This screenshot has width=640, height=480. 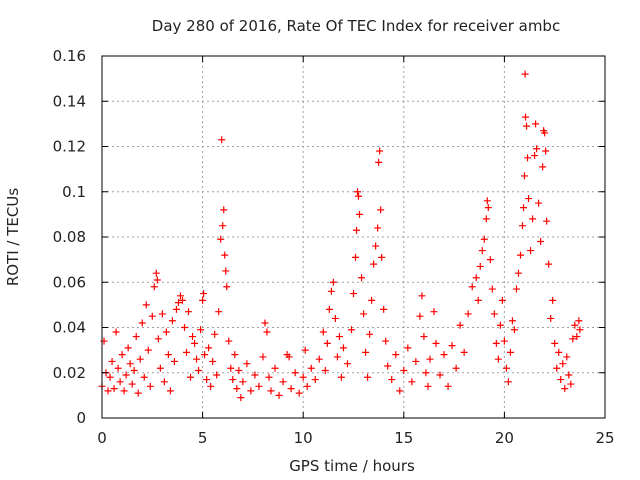 I want to click on x-tick-label: 15, so click(x=403, y=438).